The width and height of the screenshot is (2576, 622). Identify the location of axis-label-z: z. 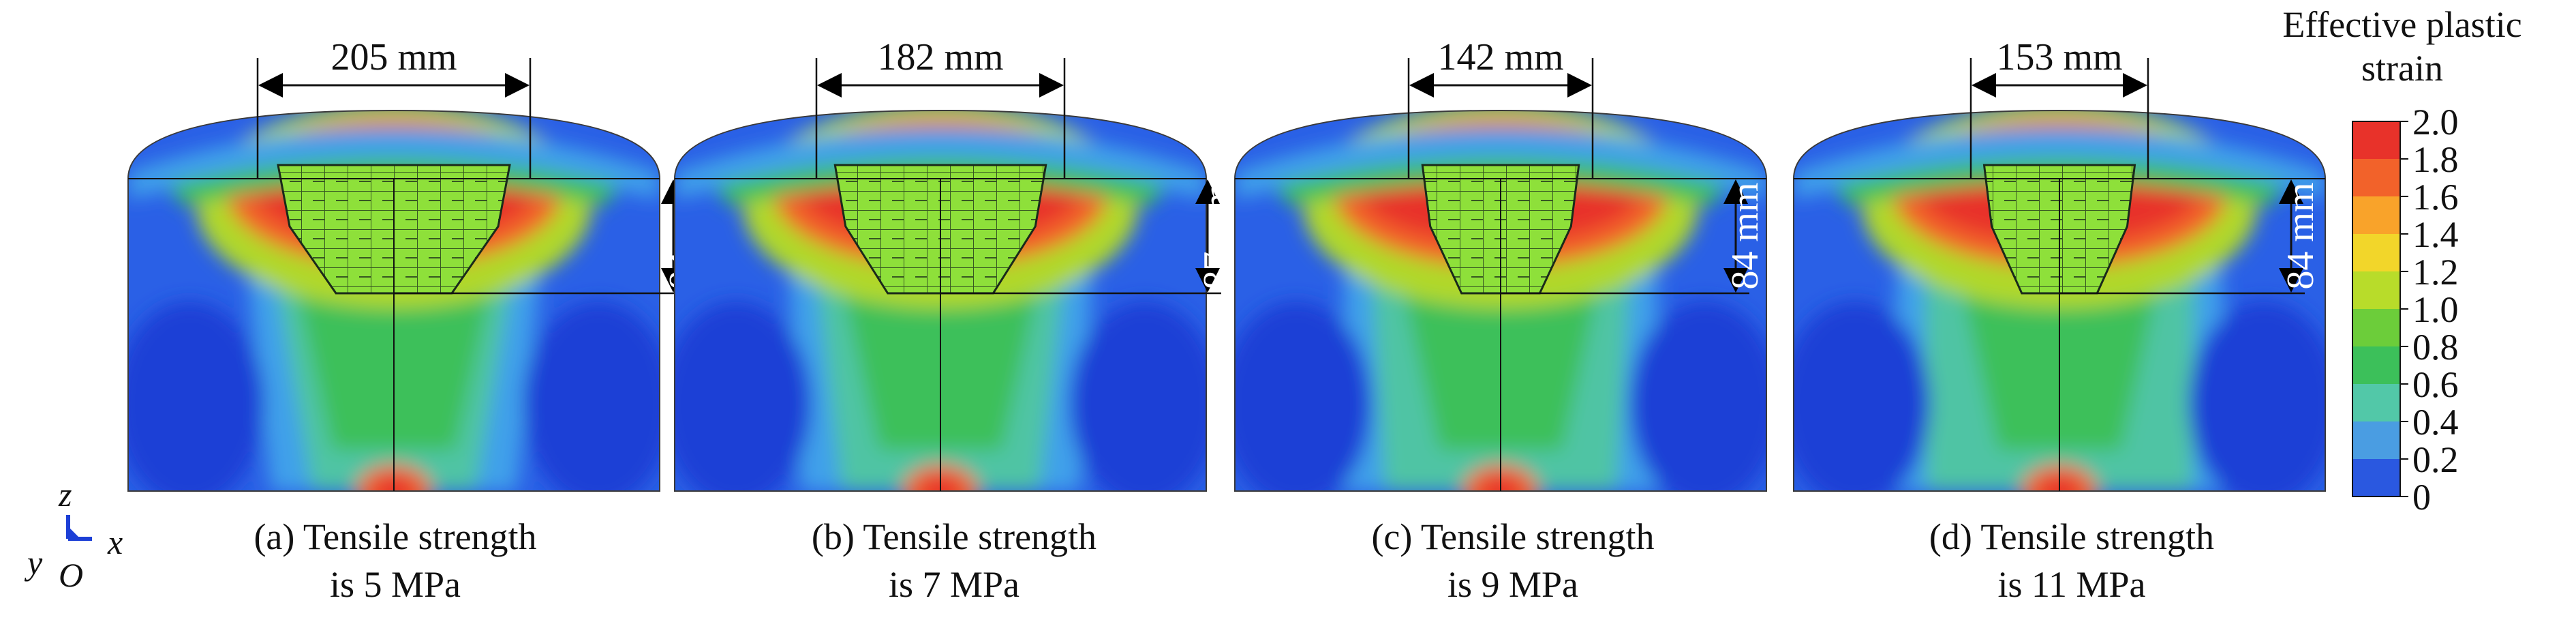
(65, 494).